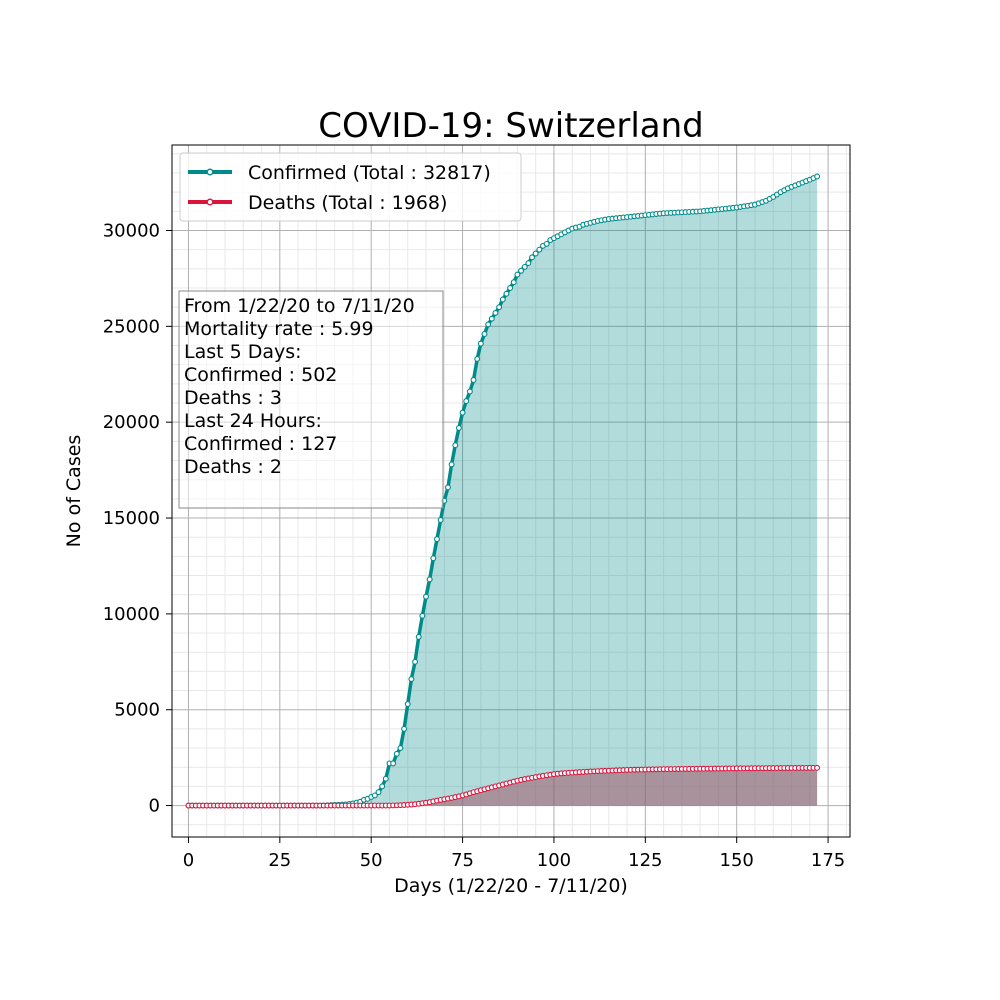 The image size is (1000, 1000). Describe the element at coordinates (210, 202) in the screenshot. I see `legend-marker-deaths` at that location.